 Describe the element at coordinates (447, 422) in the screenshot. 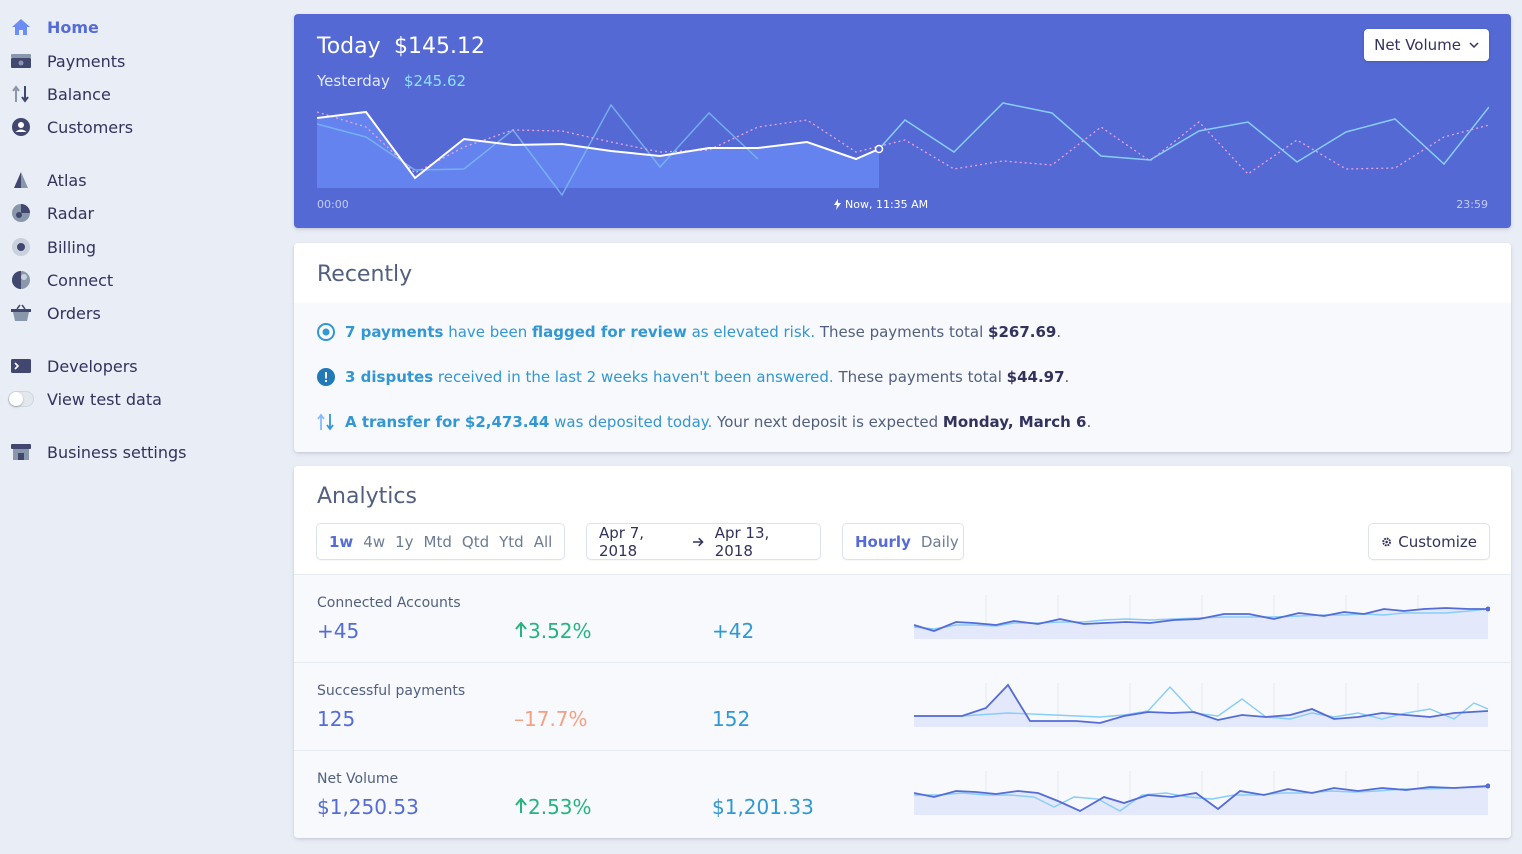

I see `transfer-link: A transfer for $2,473.44` at that location.